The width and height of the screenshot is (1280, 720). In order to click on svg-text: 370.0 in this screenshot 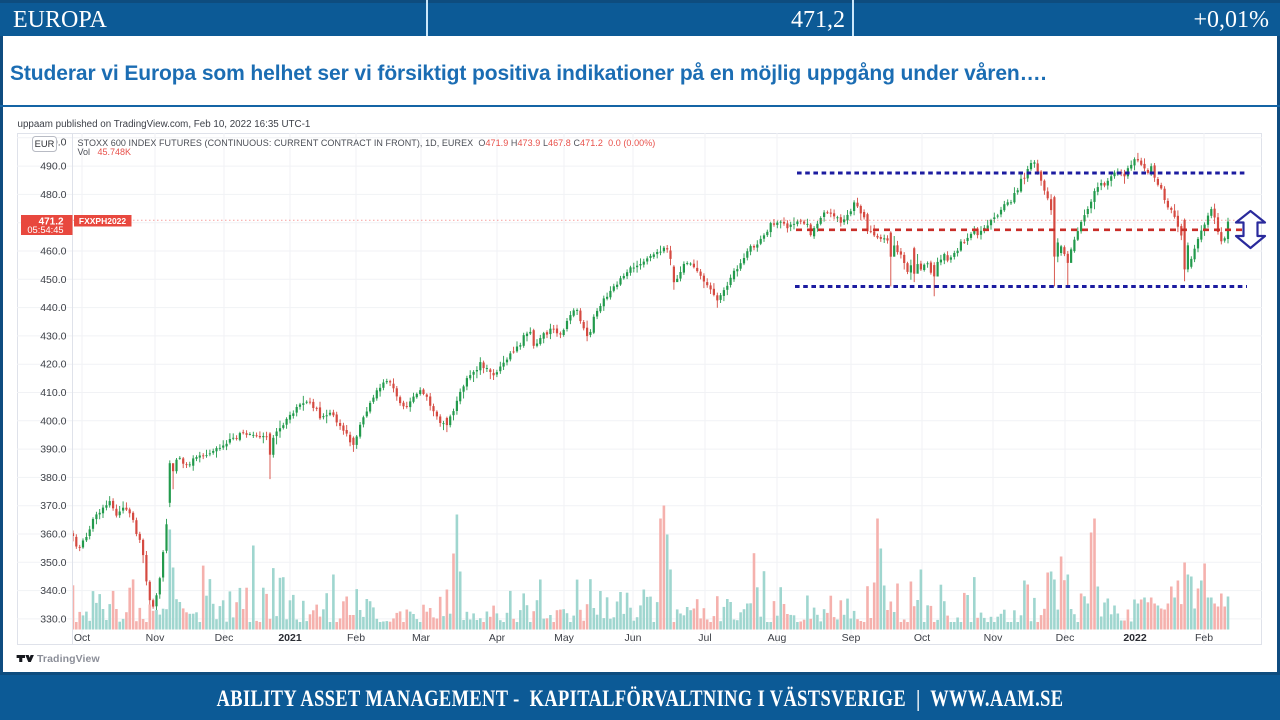, I will do `click(53, 506)`.